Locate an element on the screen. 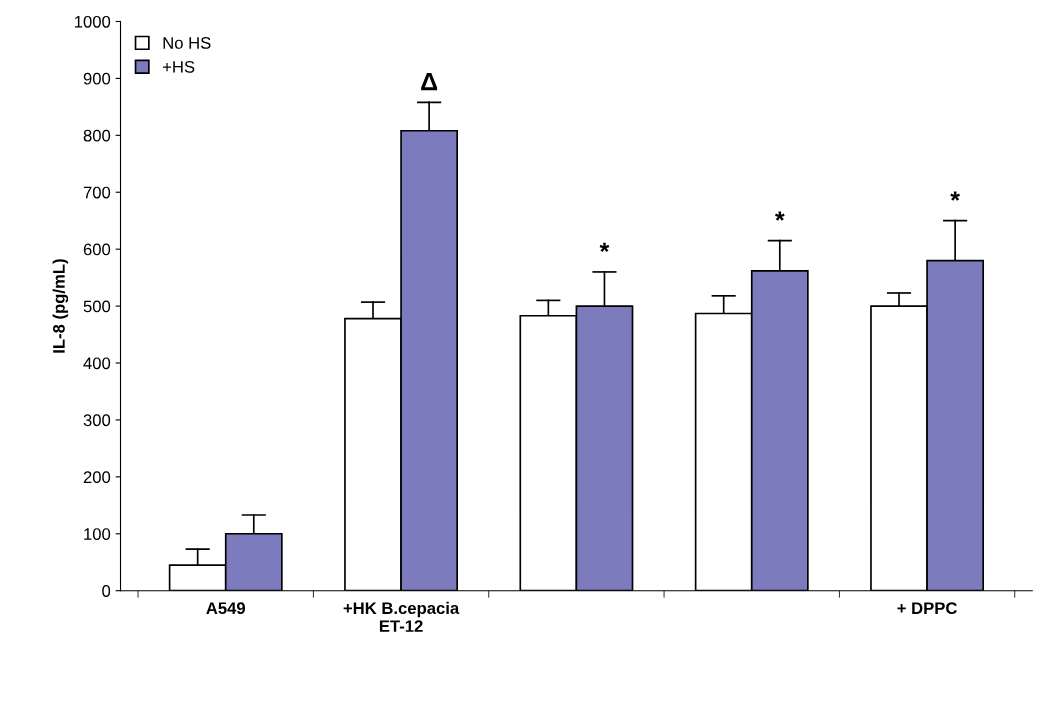 This screenshot has height=716, width=1048. legend-label: No HS is located at coordinates (187, 43).